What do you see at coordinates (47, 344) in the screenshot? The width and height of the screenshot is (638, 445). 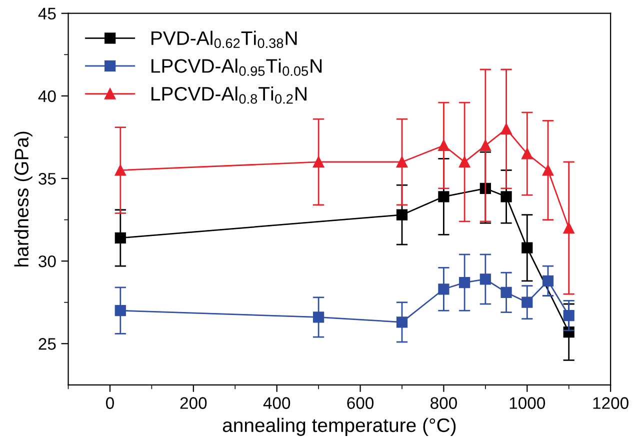 I see `y-tick-label: 25` at bounding box center [47, 344].